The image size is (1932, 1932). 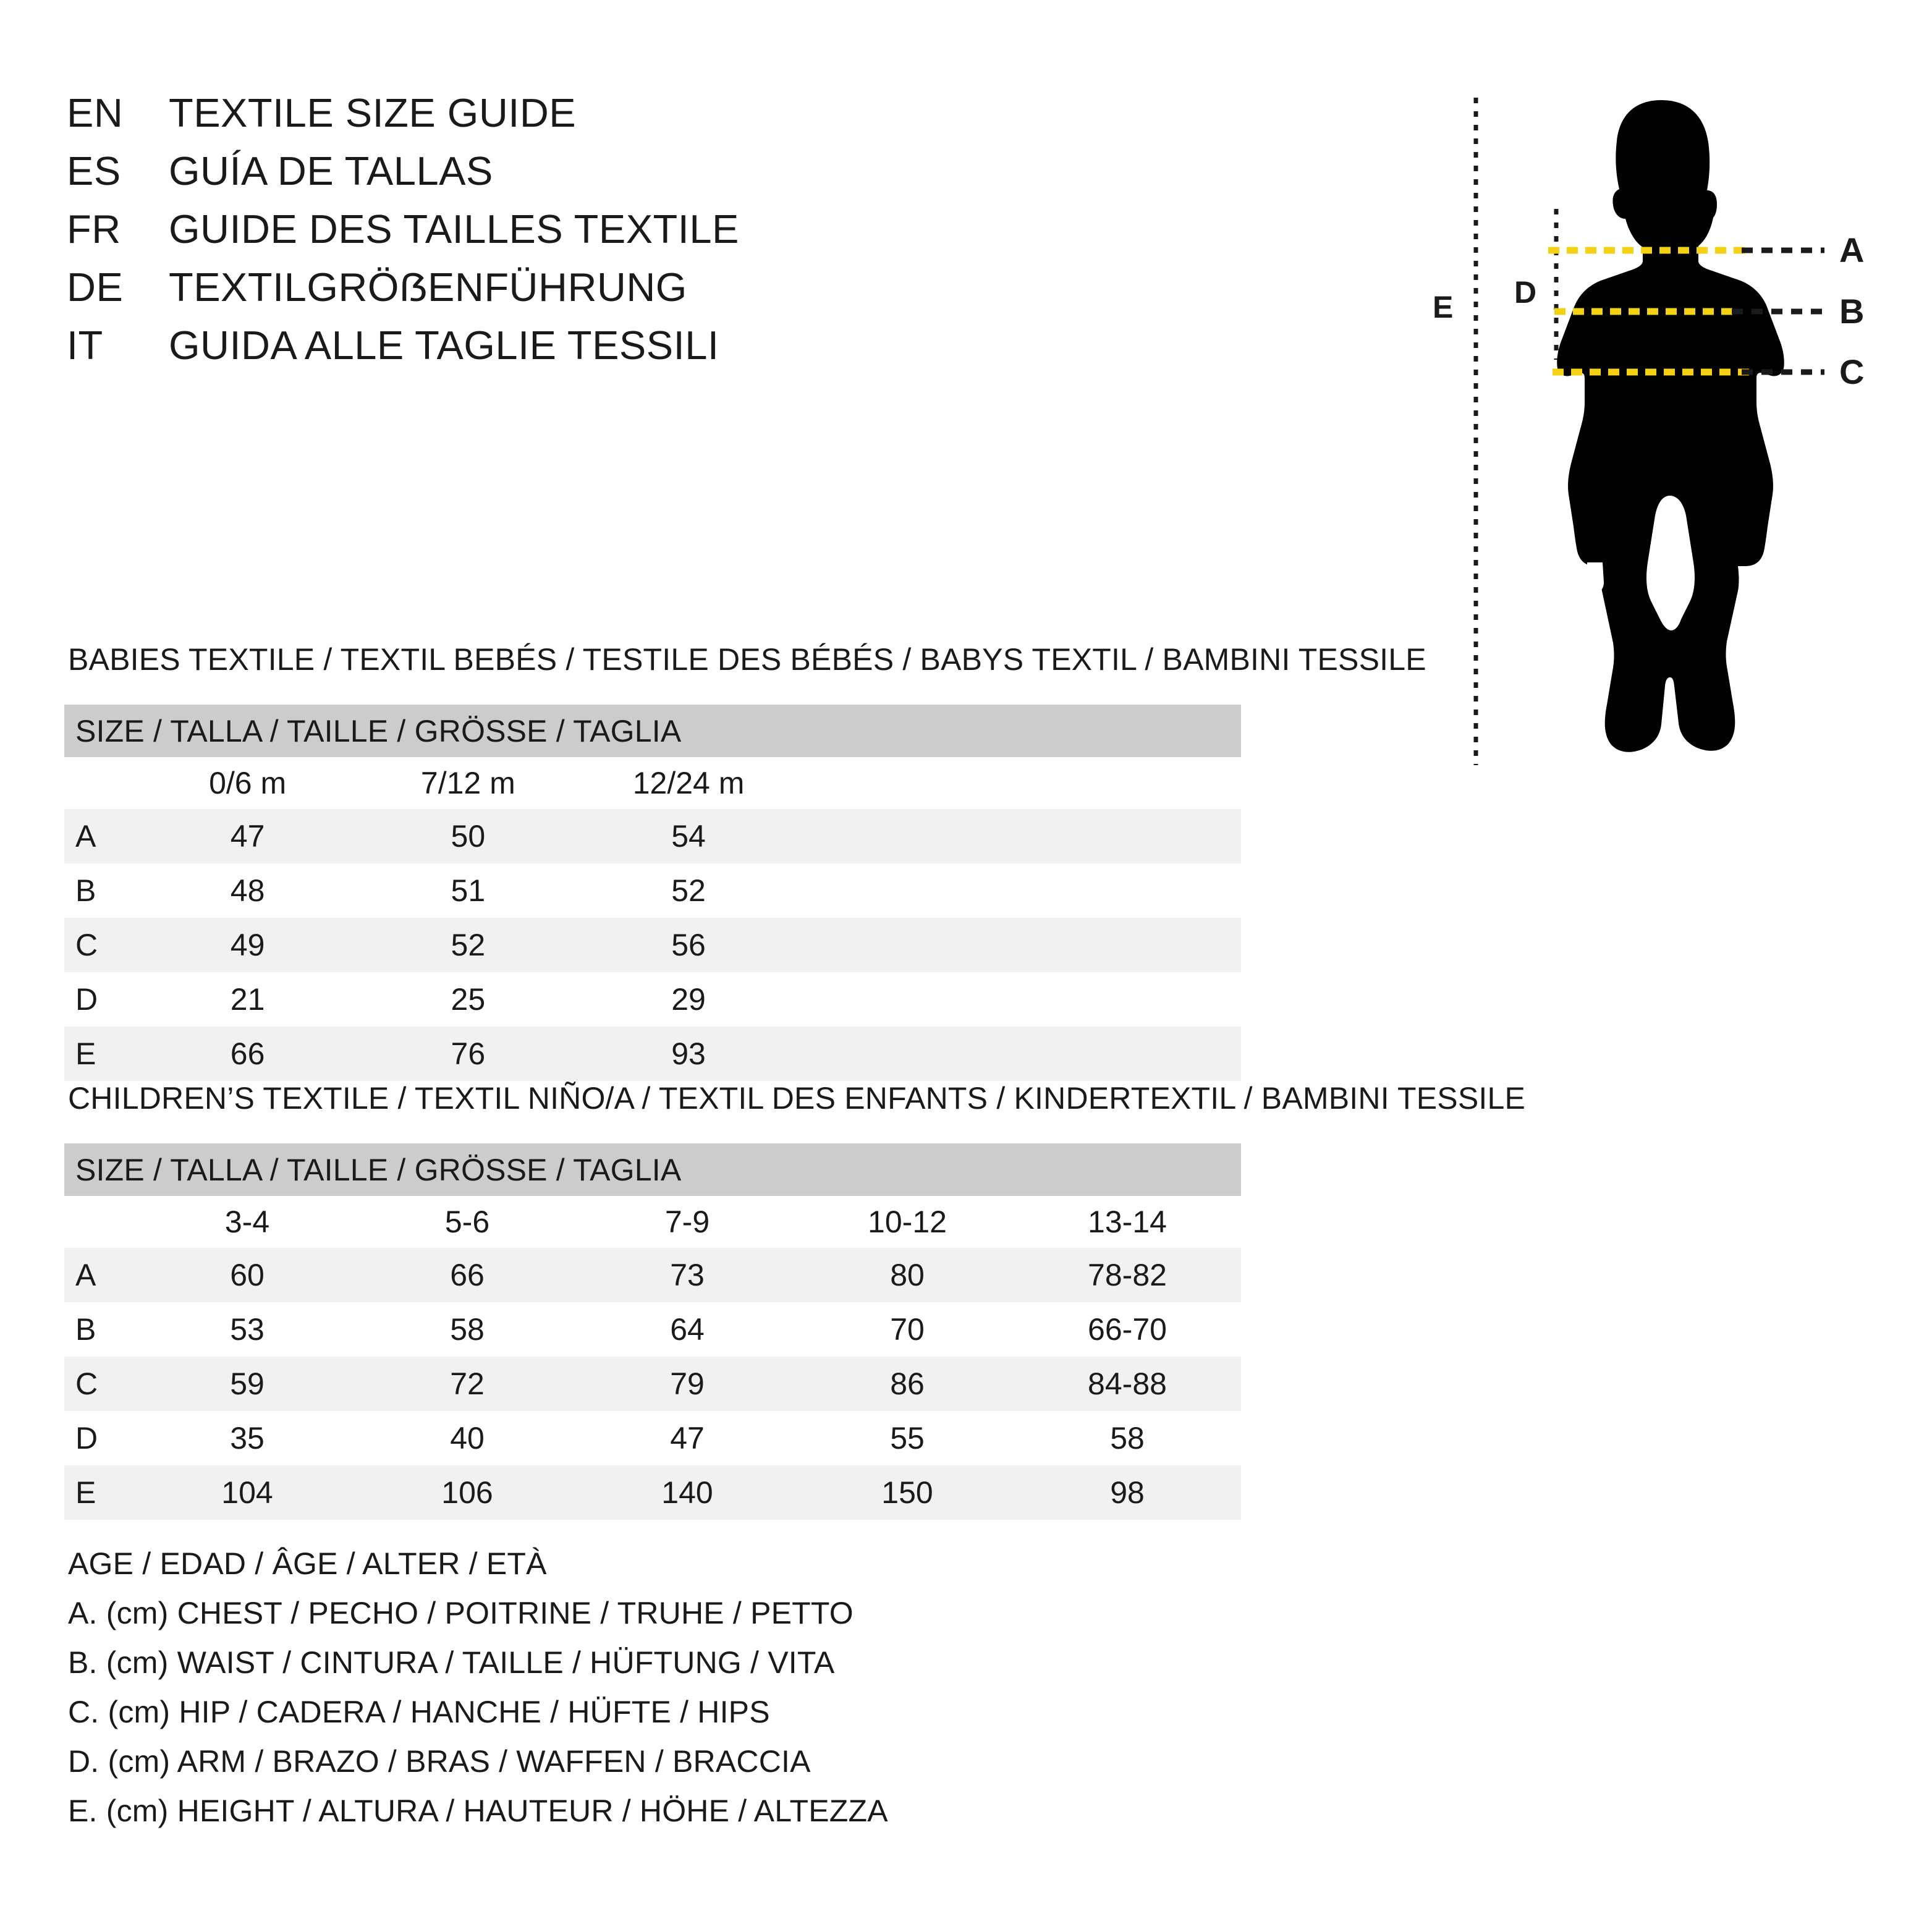 What do you see at coordinates (1127, 1492) in the screenshot?
I see `children-cell-e-4: 98` at bounding box center [1127, 1492].